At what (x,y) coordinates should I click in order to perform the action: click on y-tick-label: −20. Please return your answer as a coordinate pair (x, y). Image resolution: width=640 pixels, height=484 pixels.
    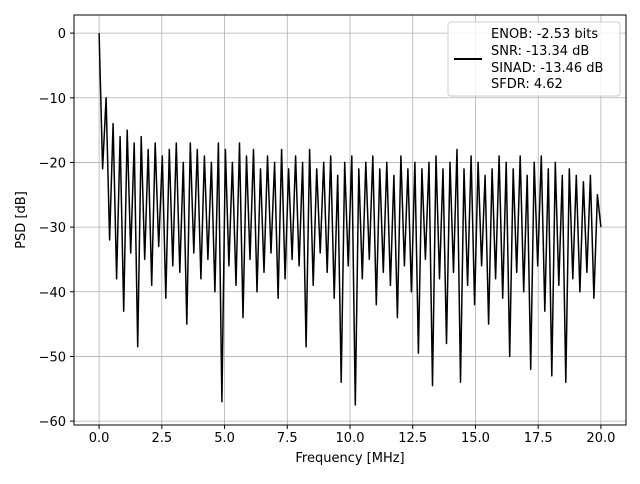
    Looking at the image, I should click on (52, 163).